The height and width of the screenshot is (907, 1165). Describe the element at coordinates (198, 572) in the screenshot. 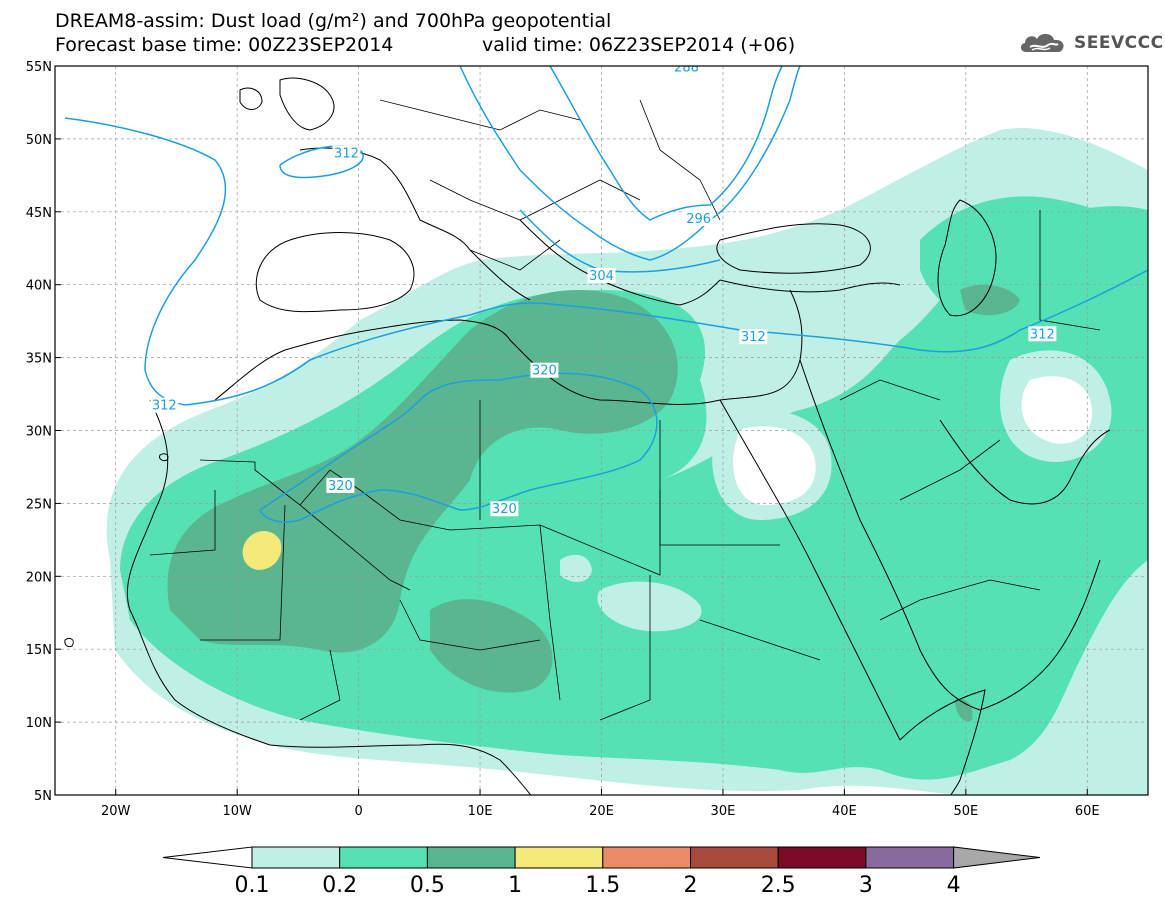

I see `coast-west-africa` at that location.